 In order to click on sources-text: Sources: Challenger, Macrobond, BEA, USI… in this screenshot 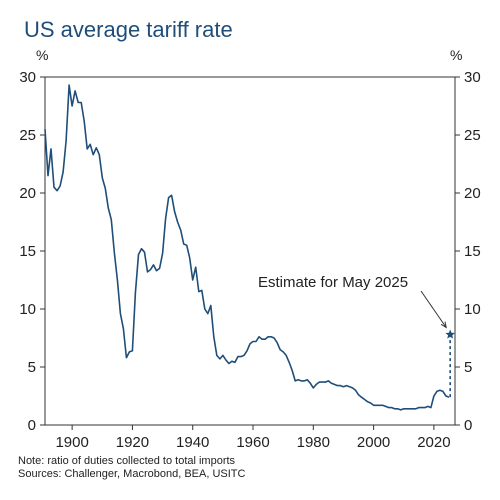, I will do `click(132, 474)`.